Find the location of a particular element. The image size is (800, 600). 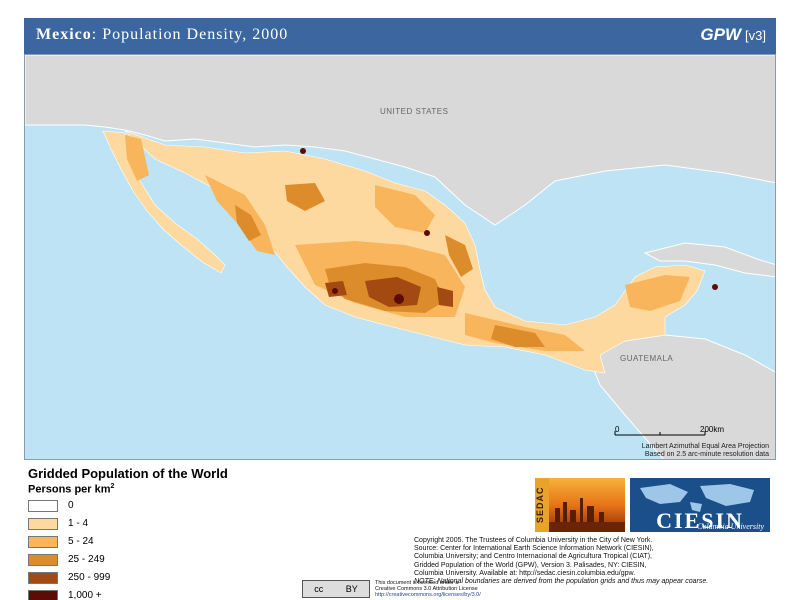

legend-item: 250 - 999 is located at coordinates (168, 578).